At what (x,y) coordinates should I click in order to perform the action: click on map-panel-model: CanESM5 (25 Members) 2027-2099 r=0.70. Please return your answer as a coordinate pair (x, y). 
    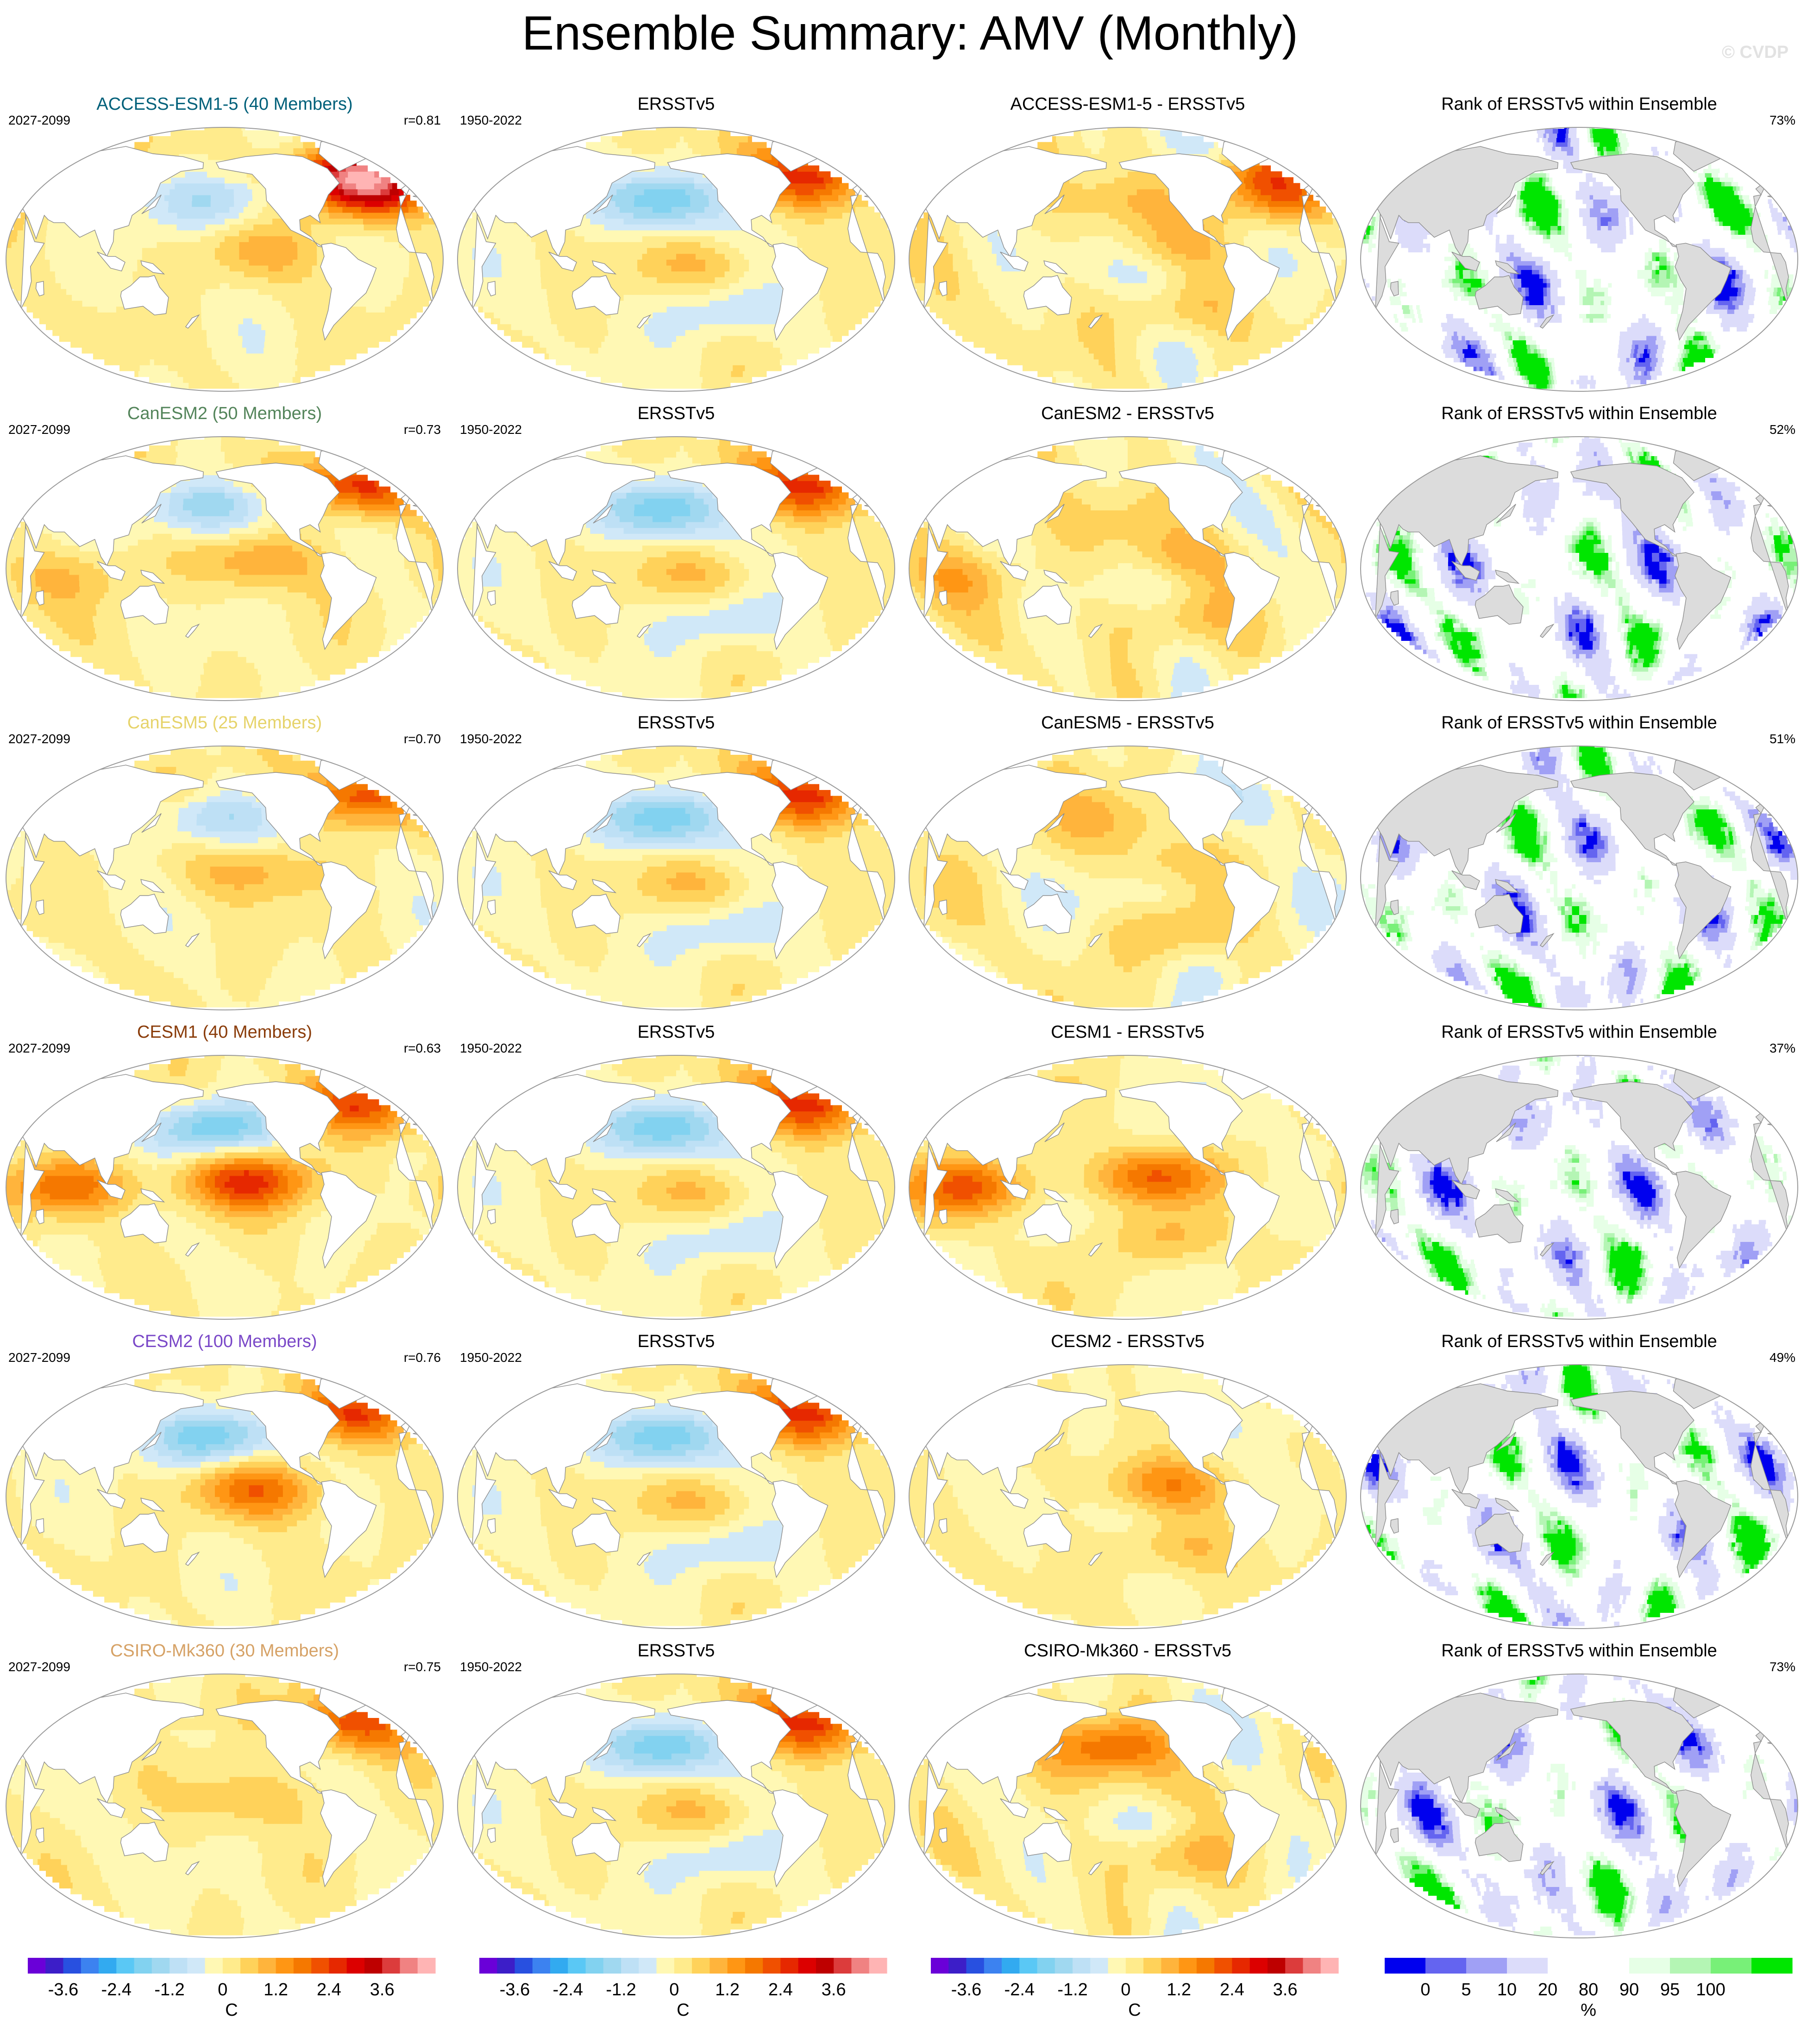
    Looking at the image, I should click on (224, 859).